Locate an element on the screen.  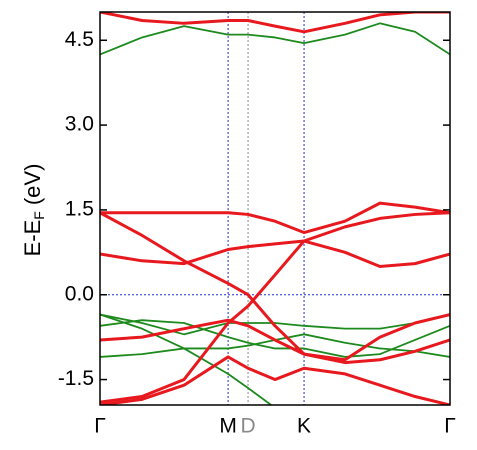
x-tick-label: K is located at coordinates (304, 426).